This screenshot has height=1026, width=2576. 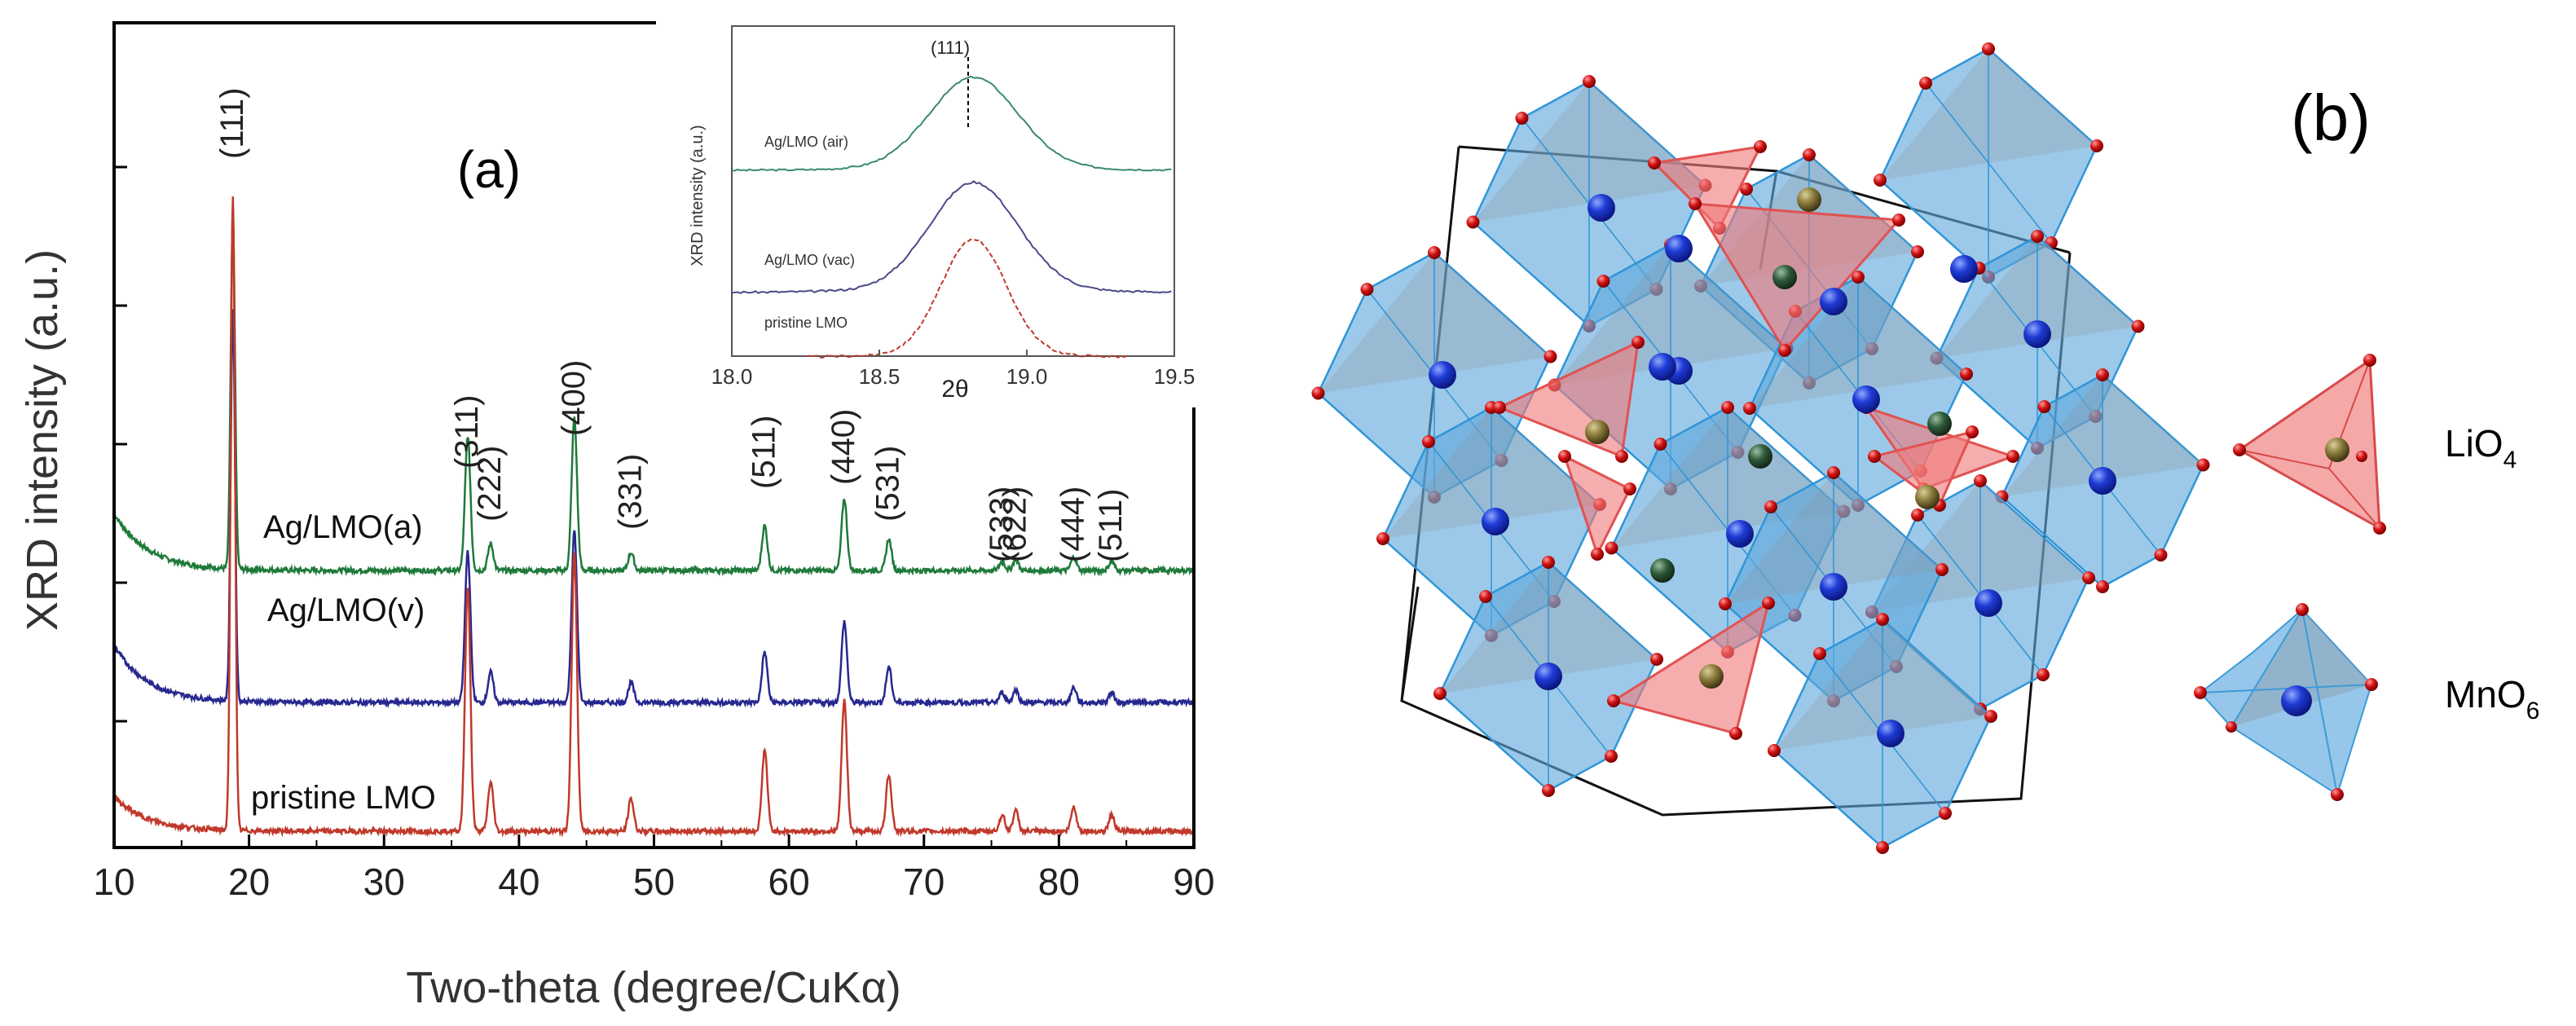 What do you see at coordinates (2481, 447) in the screenshot?
I see `legend-lio4-label: LiO4` at bounding box center [2481, 447].